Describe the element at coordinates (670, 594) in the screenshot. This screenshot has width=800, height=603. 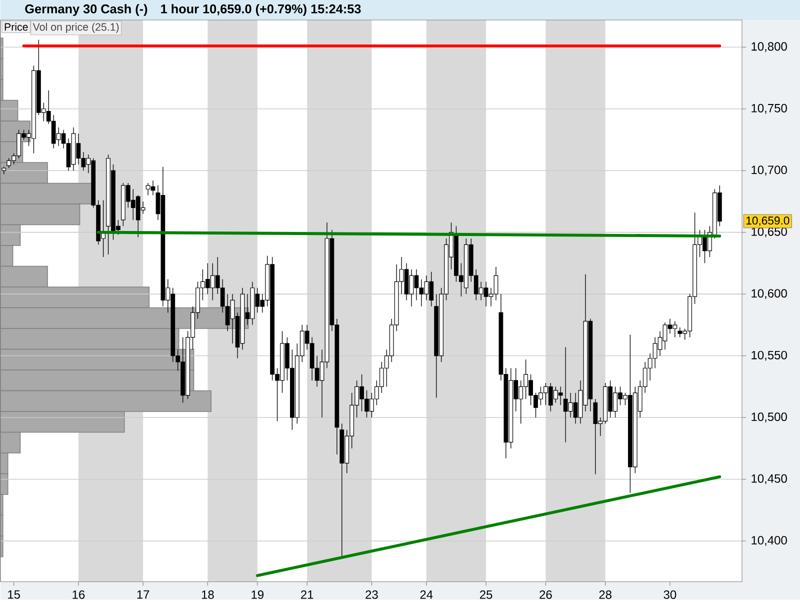
I see `x-tick-label: 30` at that location.